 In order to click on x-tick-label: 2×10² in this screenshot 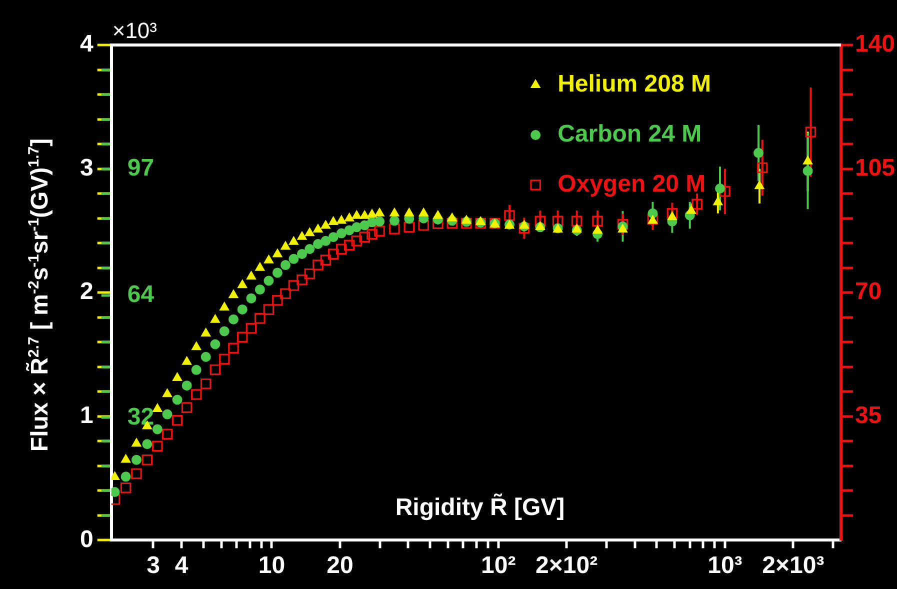, I will do `click(567, 566)`.